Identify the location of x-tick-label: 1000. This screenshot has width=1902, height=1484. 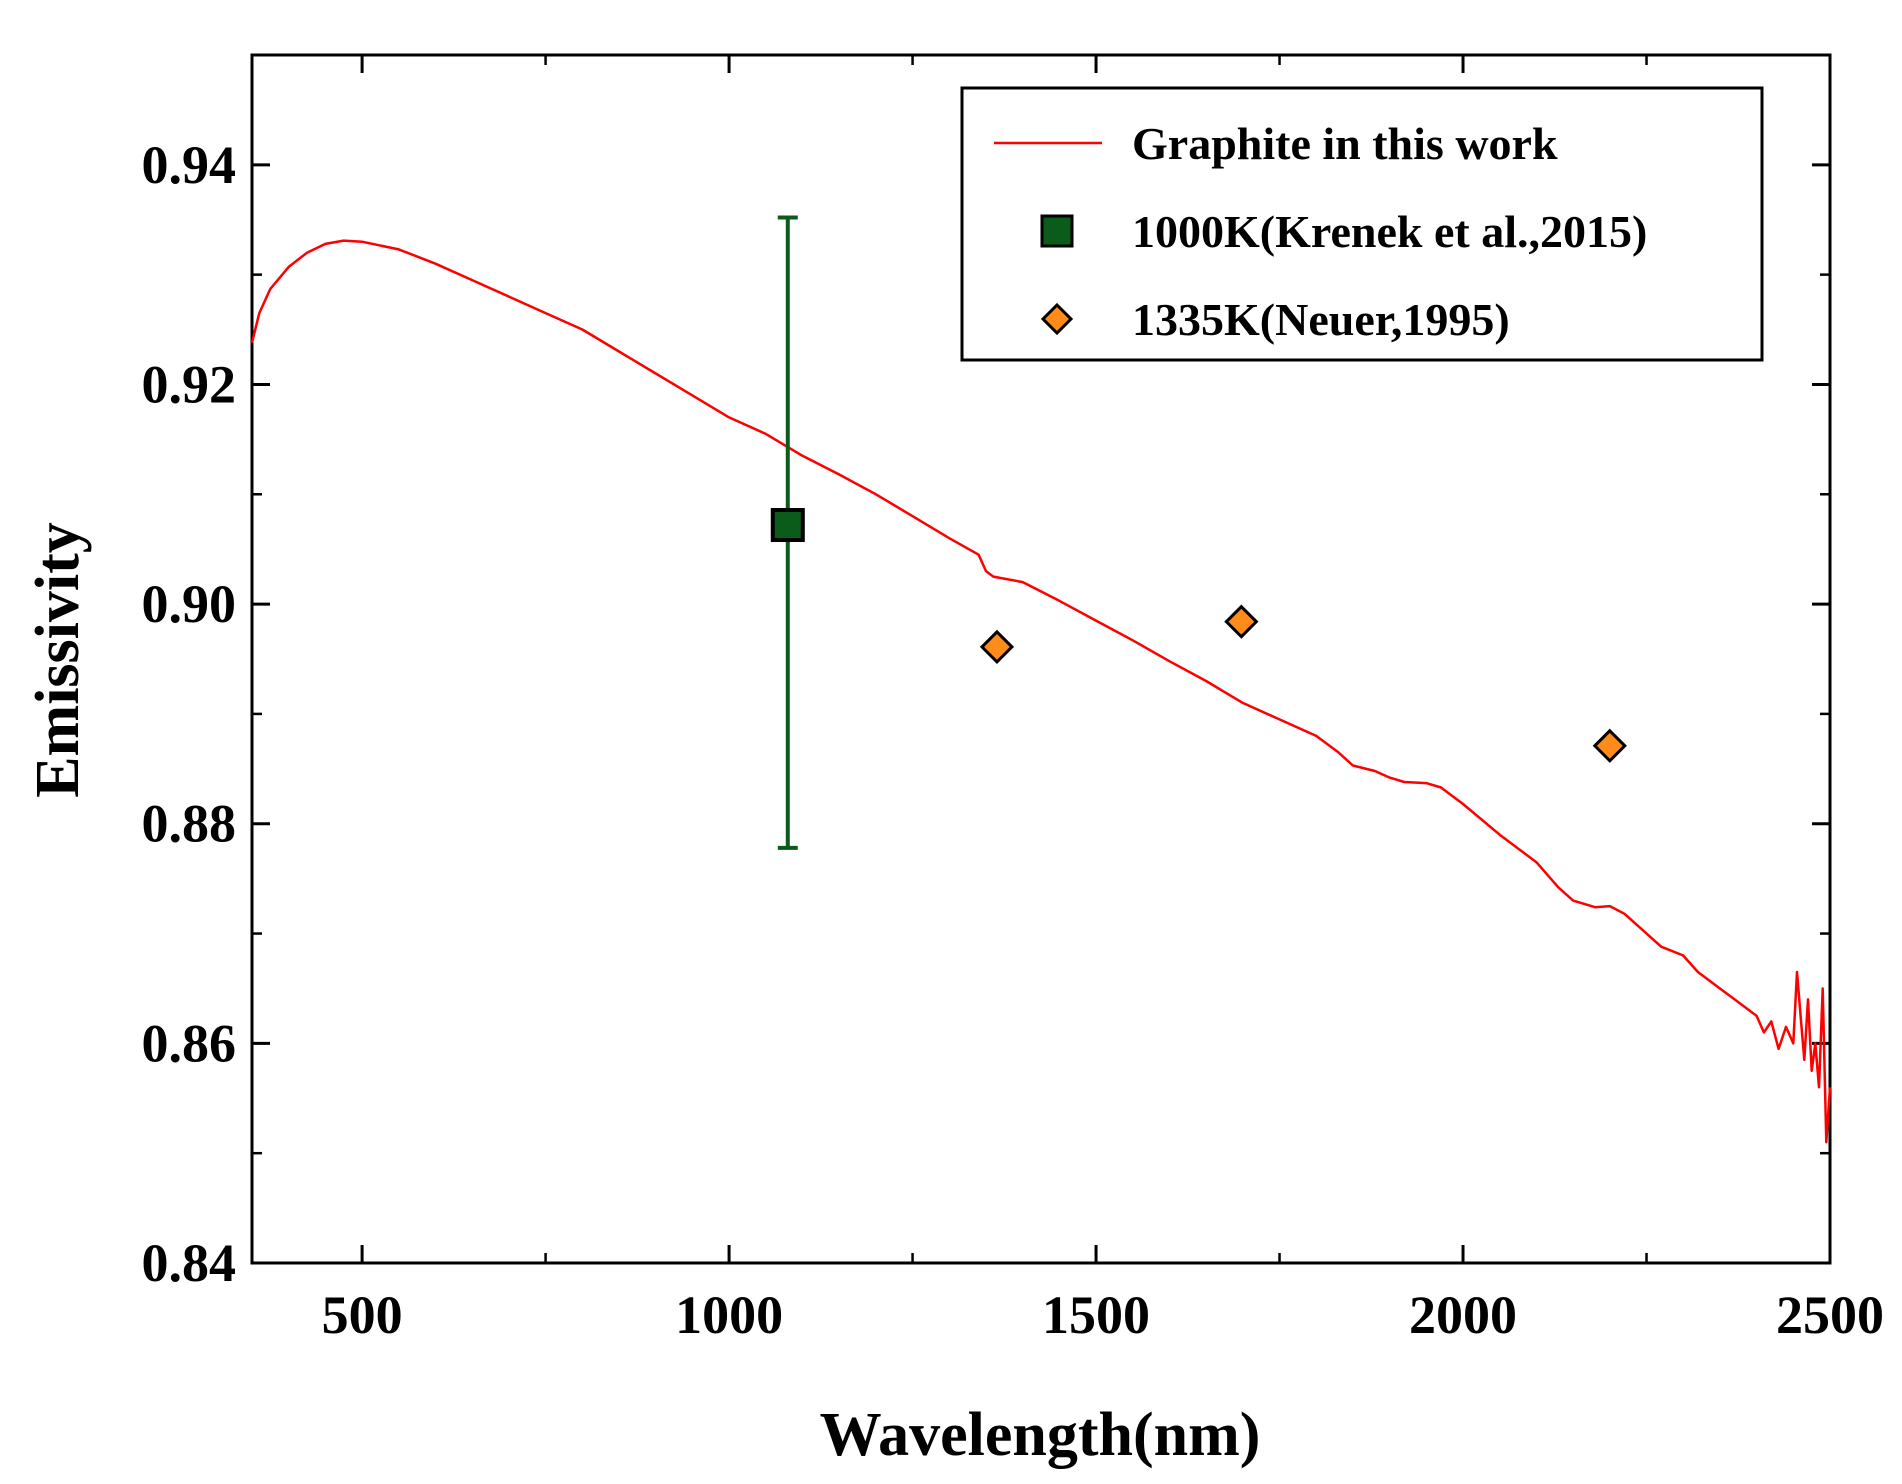
(729, 1315).